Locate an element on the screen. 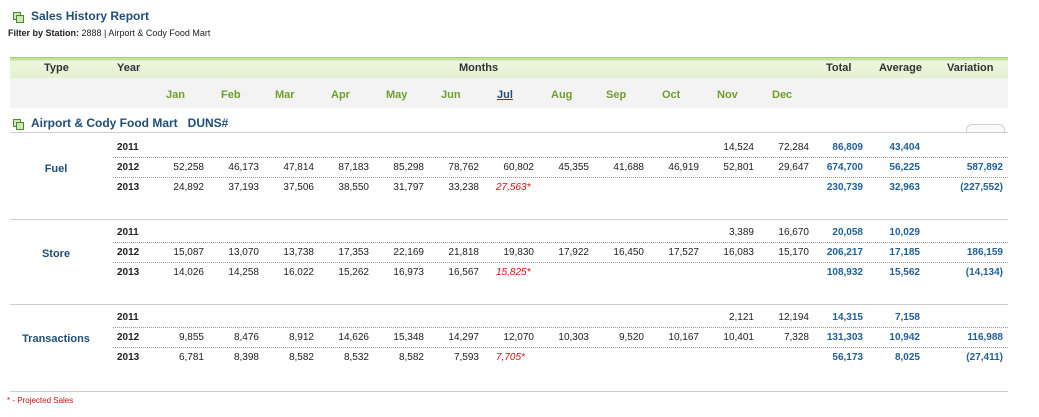  variation-cell: (14,134) is located at coordinates (984, 272).